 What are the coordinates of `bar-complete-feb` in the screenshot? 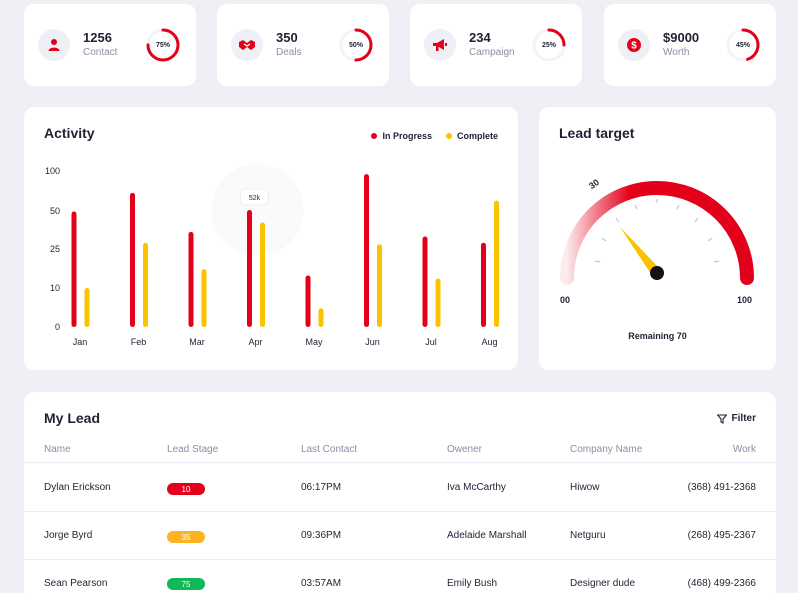 It's located at (145, 284).